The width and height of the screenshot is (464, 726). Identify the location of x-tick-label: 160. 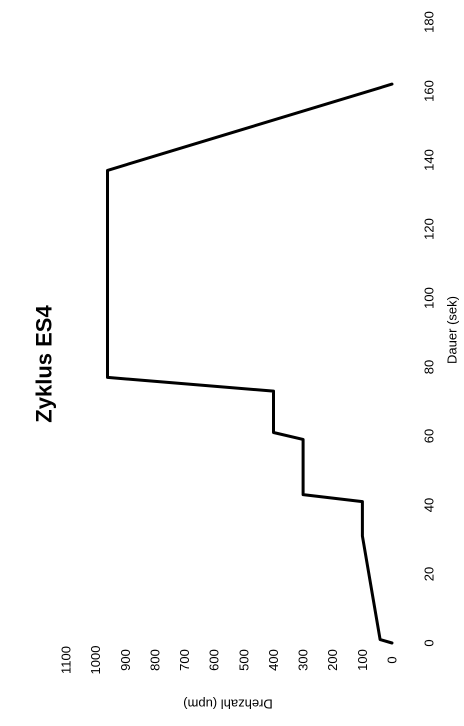
(429, 91).